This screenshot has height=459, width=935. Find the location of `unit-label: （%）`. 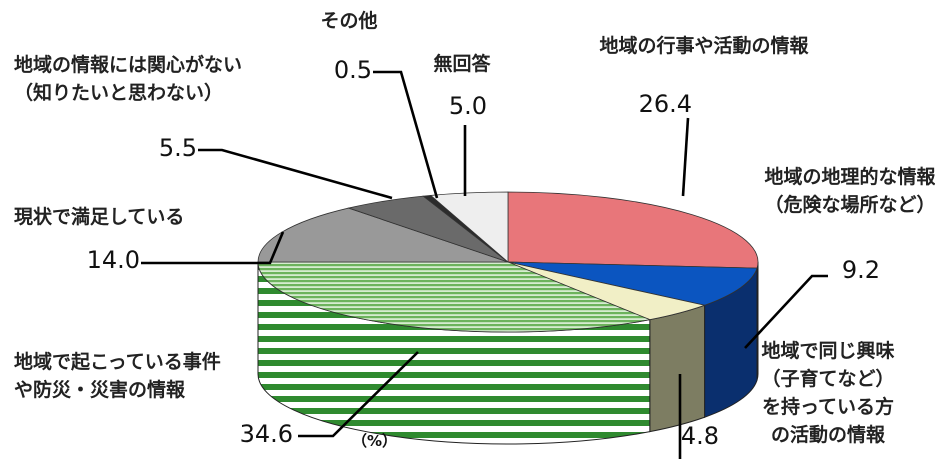

unit-label: （%） is located at coordinates (374, 441).